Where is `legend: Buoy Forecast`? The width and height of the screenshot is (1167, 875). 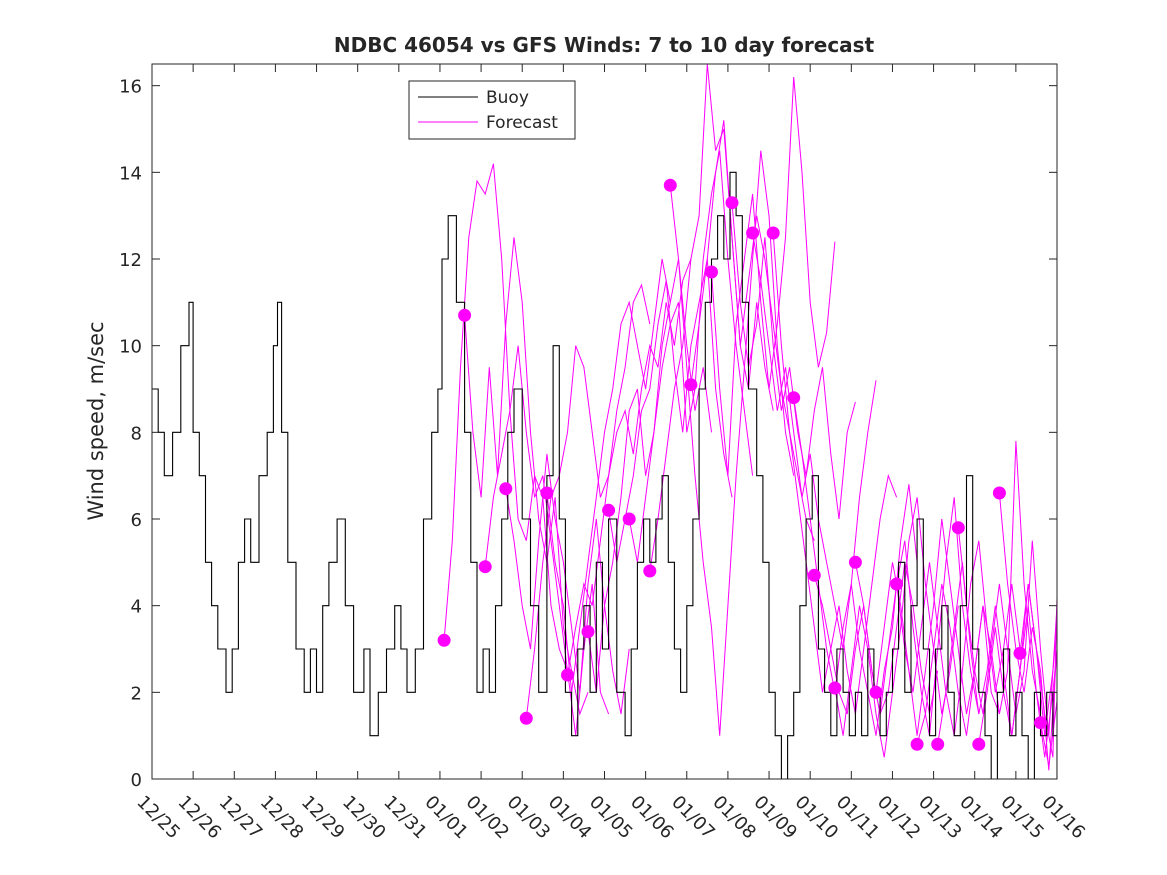
legend: Buoy Forecast is located at coordinates (492, 110).